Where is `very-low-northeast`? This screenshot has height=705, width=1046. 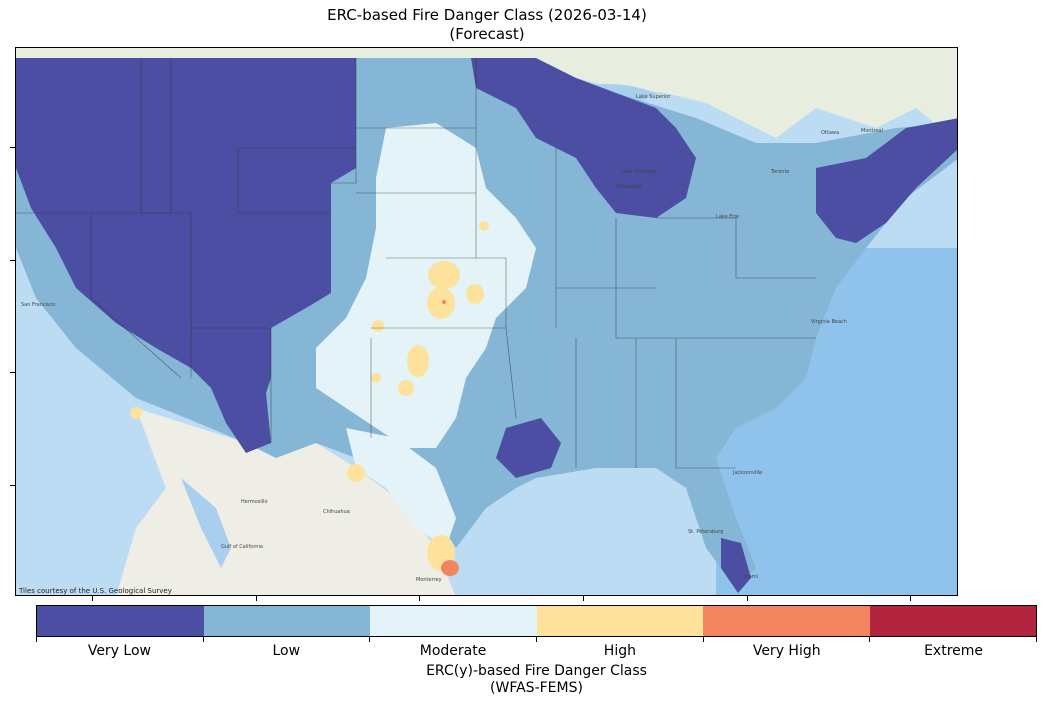
very-low-northeast is located at coordinates (886, 180).